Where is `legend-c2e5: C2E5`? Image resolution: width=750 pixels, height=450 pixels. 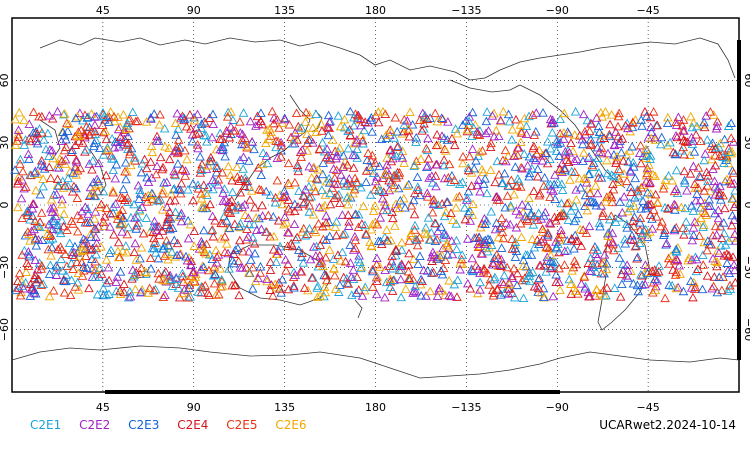 legend-c2e5: C2E5 is located at coordinates (242, 425).